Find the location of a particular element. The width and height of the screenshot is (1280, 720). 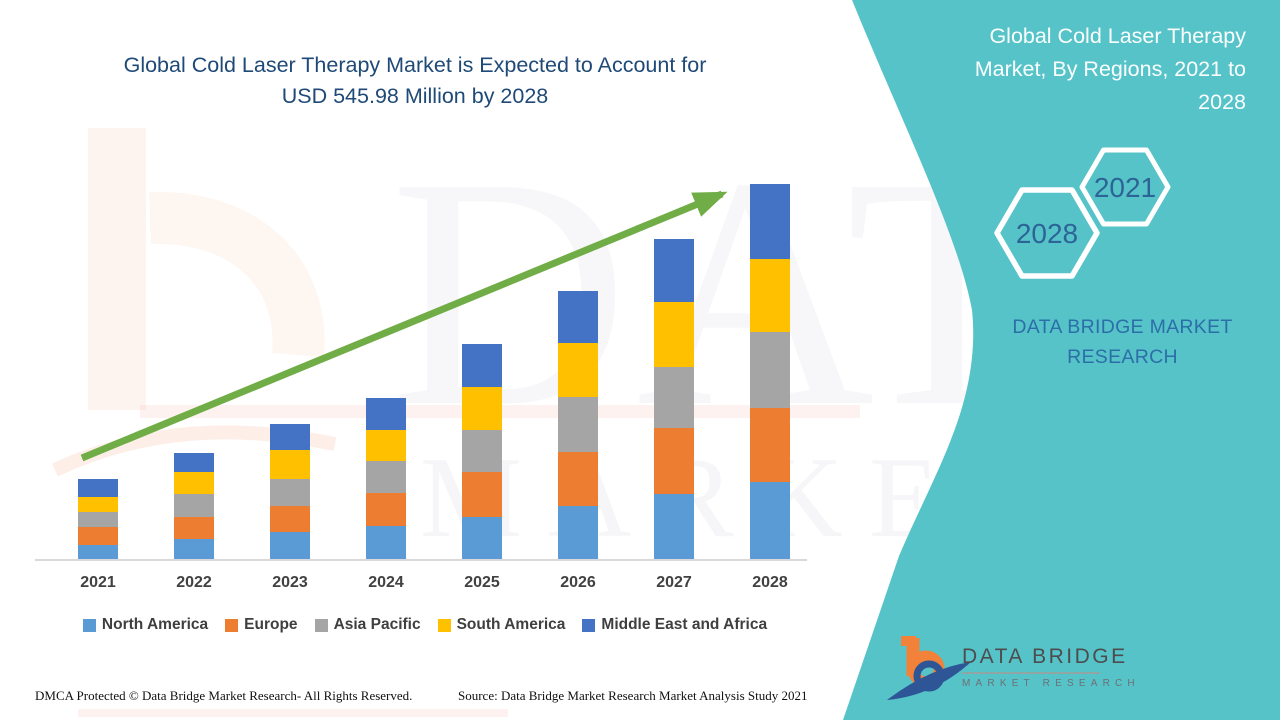

logo-underline is located at coordinates (1031, 673).